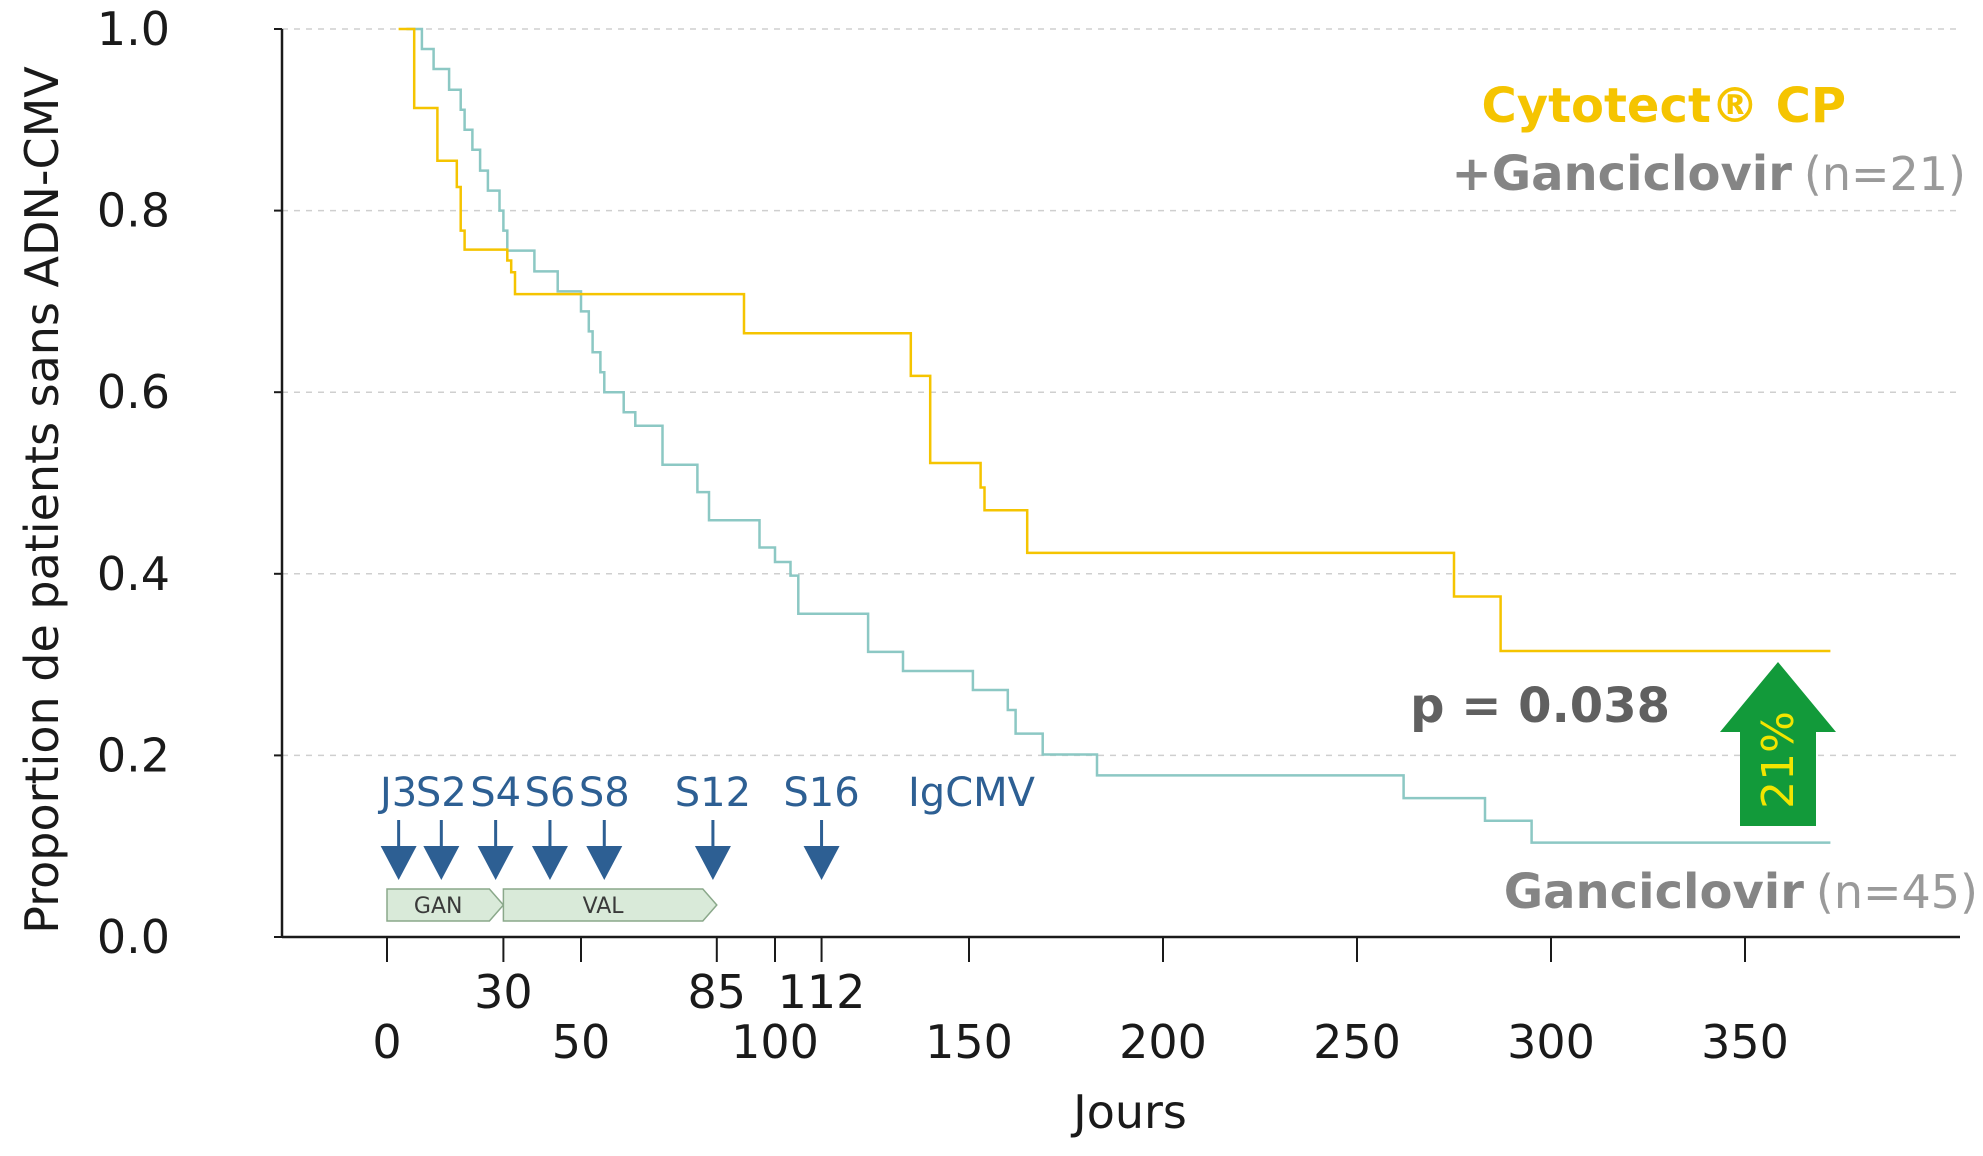 Image resolution: width=1983 pixels, height=1156 pixels. I want to click on schedule-label: J3, so click(397, 793).